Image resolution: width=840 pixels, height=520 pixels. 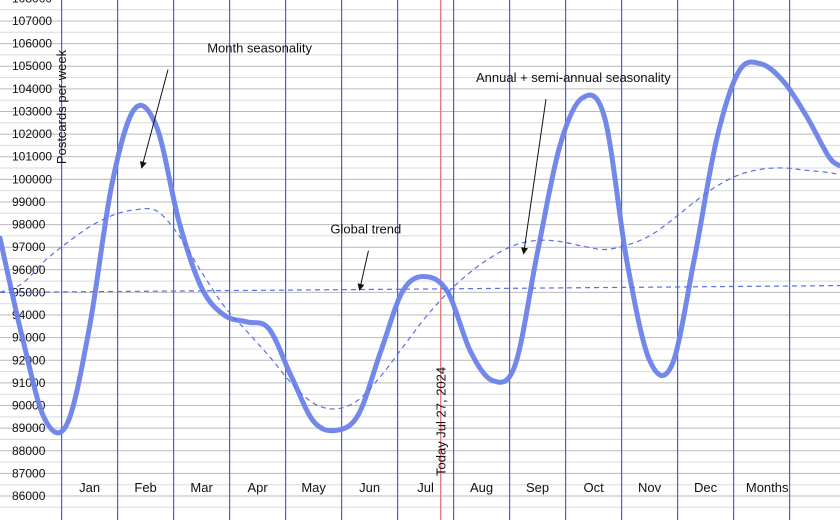 I want to click on y-tick-label: 101000, so click(x=32, y=157).